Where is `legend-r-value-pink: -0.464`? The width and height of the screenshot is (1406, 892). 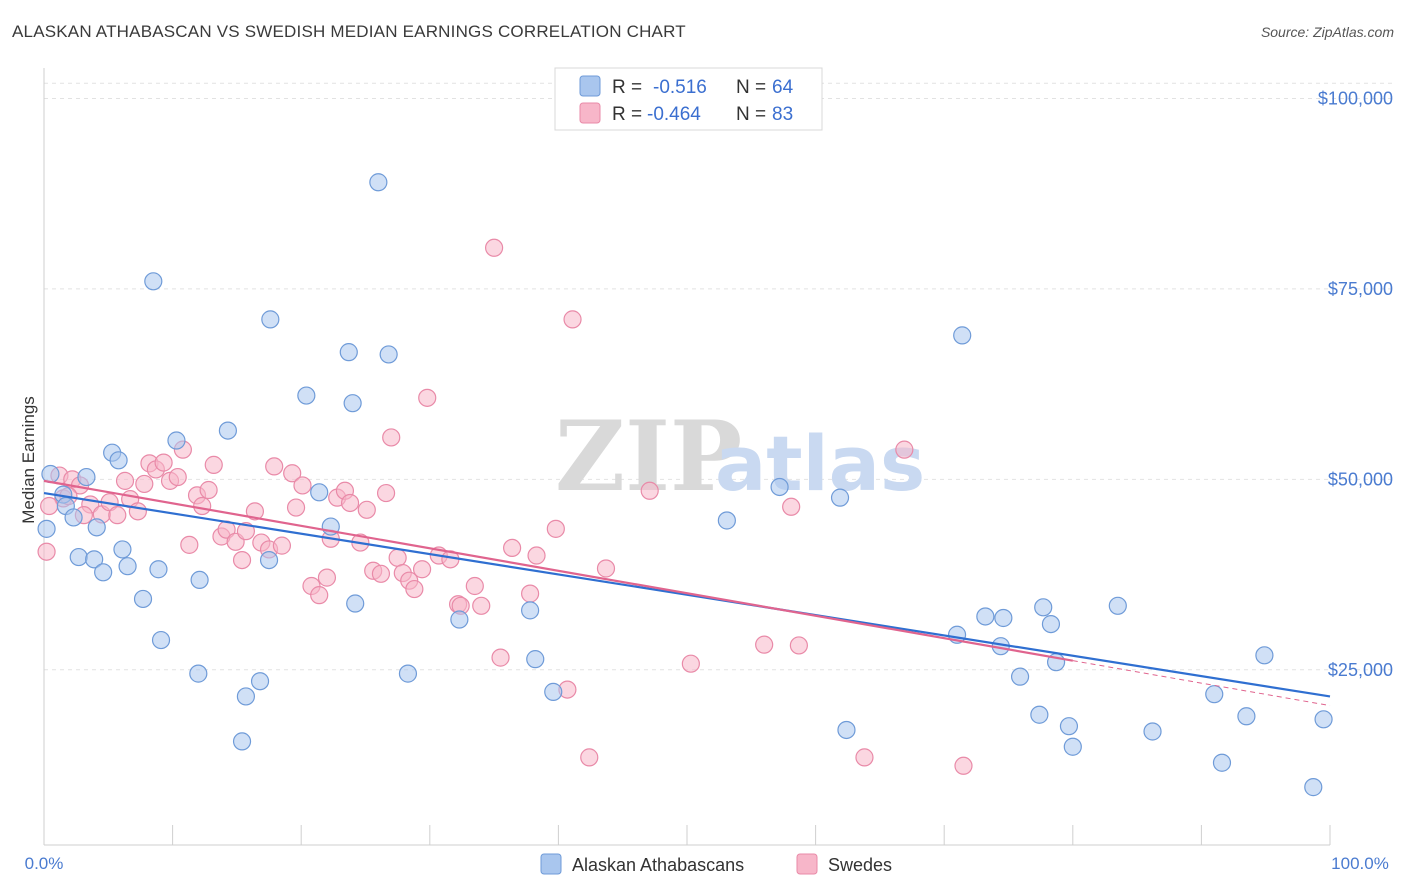
legend-r-value-pink: -0.464 is located at coordinates (674, 114).